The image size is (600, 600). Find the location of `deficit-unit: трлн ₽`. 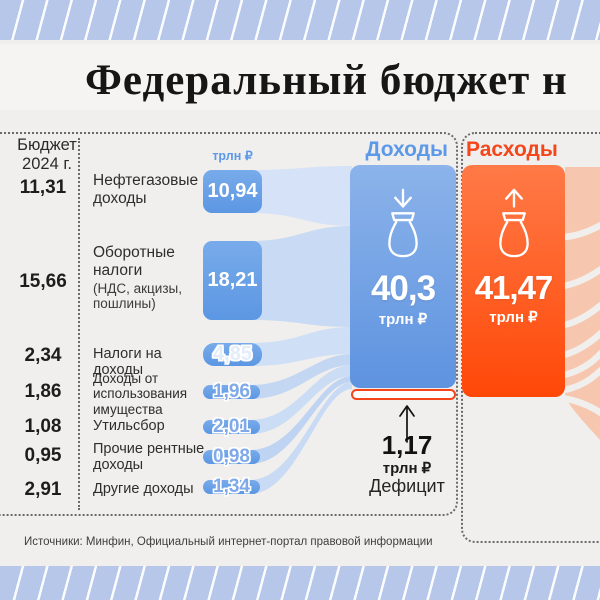

deficit-unit: трлн ₽ is located at coordinates (407, 468).